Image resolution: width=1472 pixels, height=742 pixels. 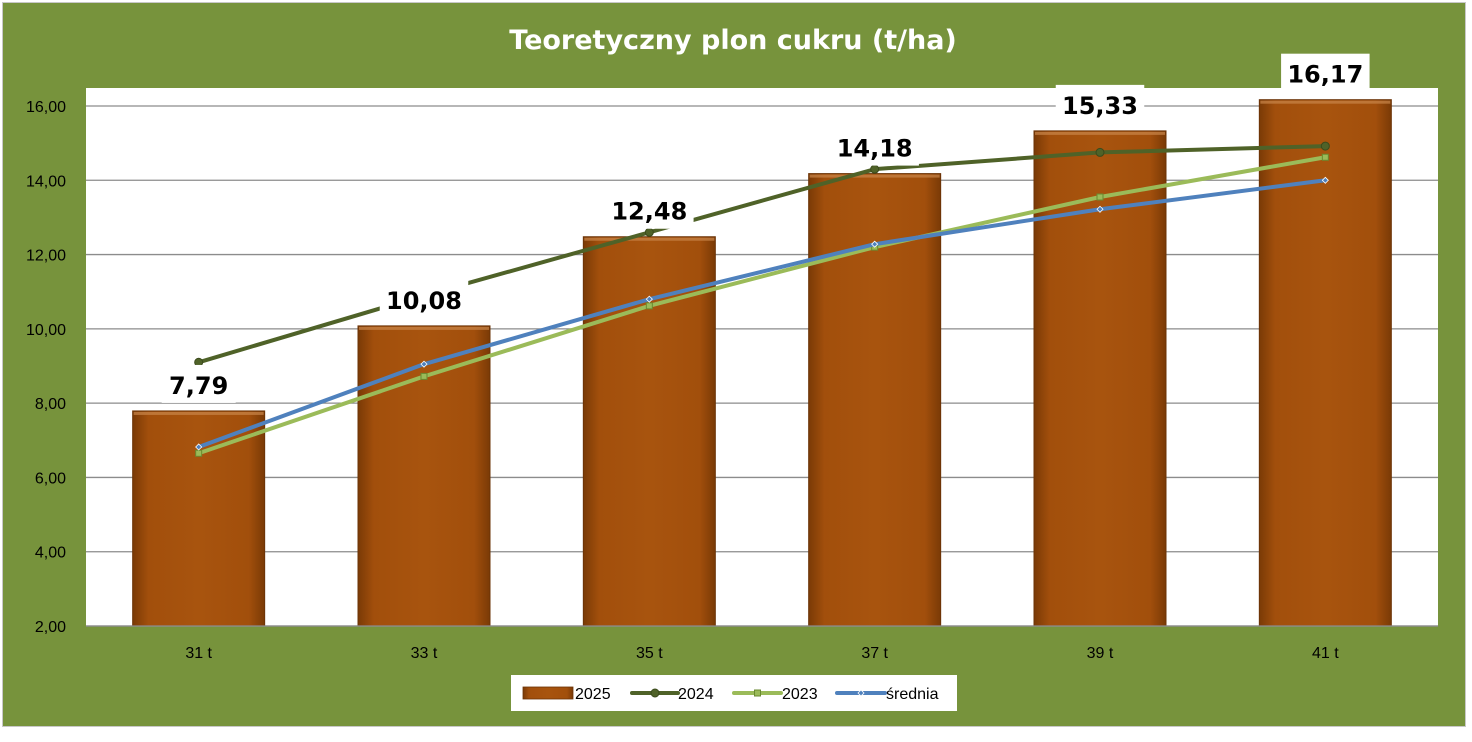 What do you see at coordinates (46, 181) in the screenshot?
I see `y-tick-label: 14,00` at bounding box center [46, 181].